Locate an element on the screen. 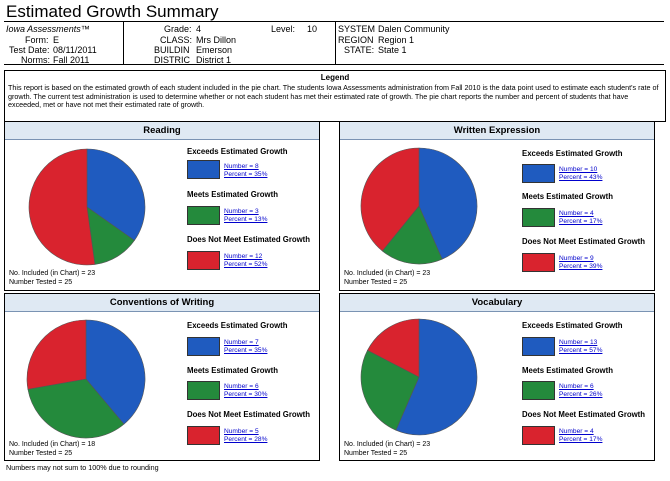 This screenshot has height=481, width=670. not-meets-number-link: Number = 5 is located at coordinates (241, 431).